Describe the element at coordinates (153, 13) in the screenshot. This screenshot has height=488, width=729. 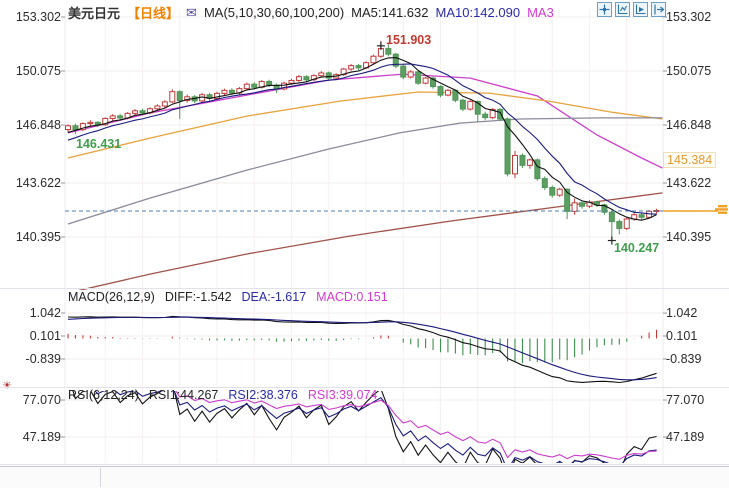
I see `period-tag: 【日线】` at that location.